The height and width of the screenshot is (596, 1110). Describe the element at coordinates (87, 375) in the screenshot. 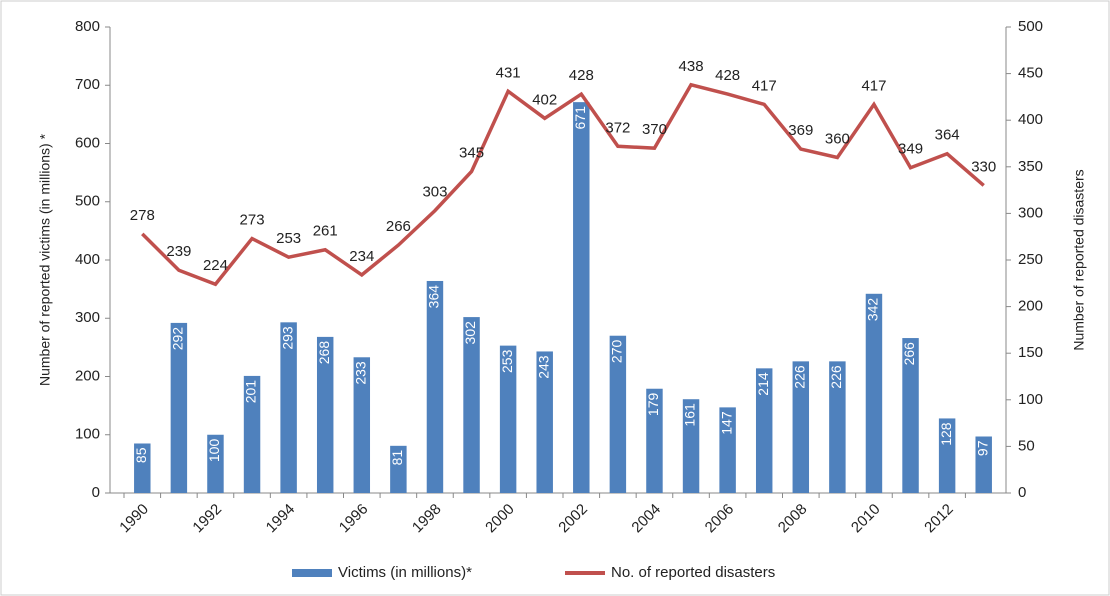

I see `y-tick-label: 200` at that location.